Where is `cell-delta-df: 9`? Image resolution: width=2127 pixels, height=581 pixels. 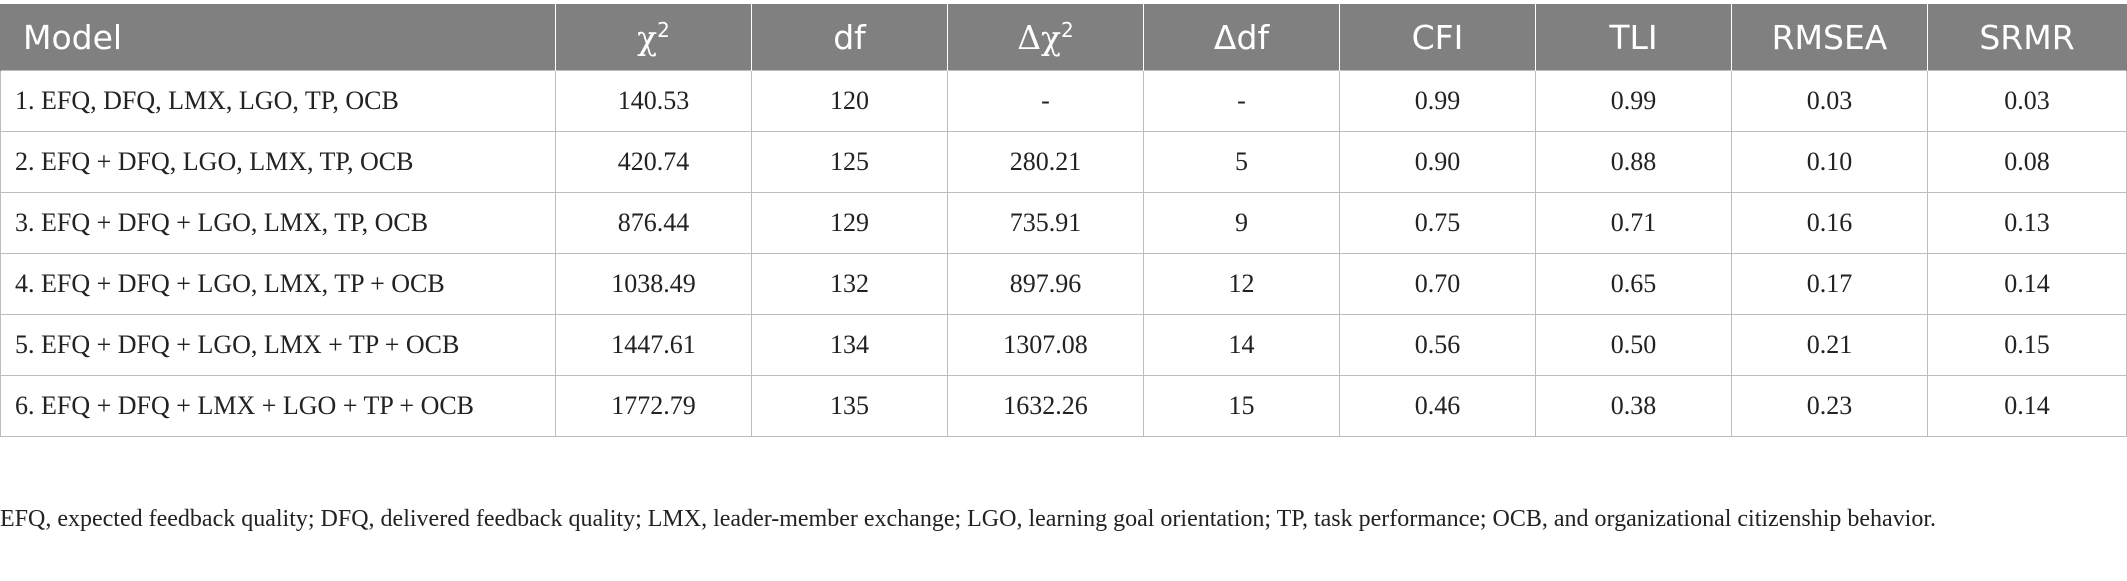
cell-delta-df: 9 is located at coordinates (1241, 223).